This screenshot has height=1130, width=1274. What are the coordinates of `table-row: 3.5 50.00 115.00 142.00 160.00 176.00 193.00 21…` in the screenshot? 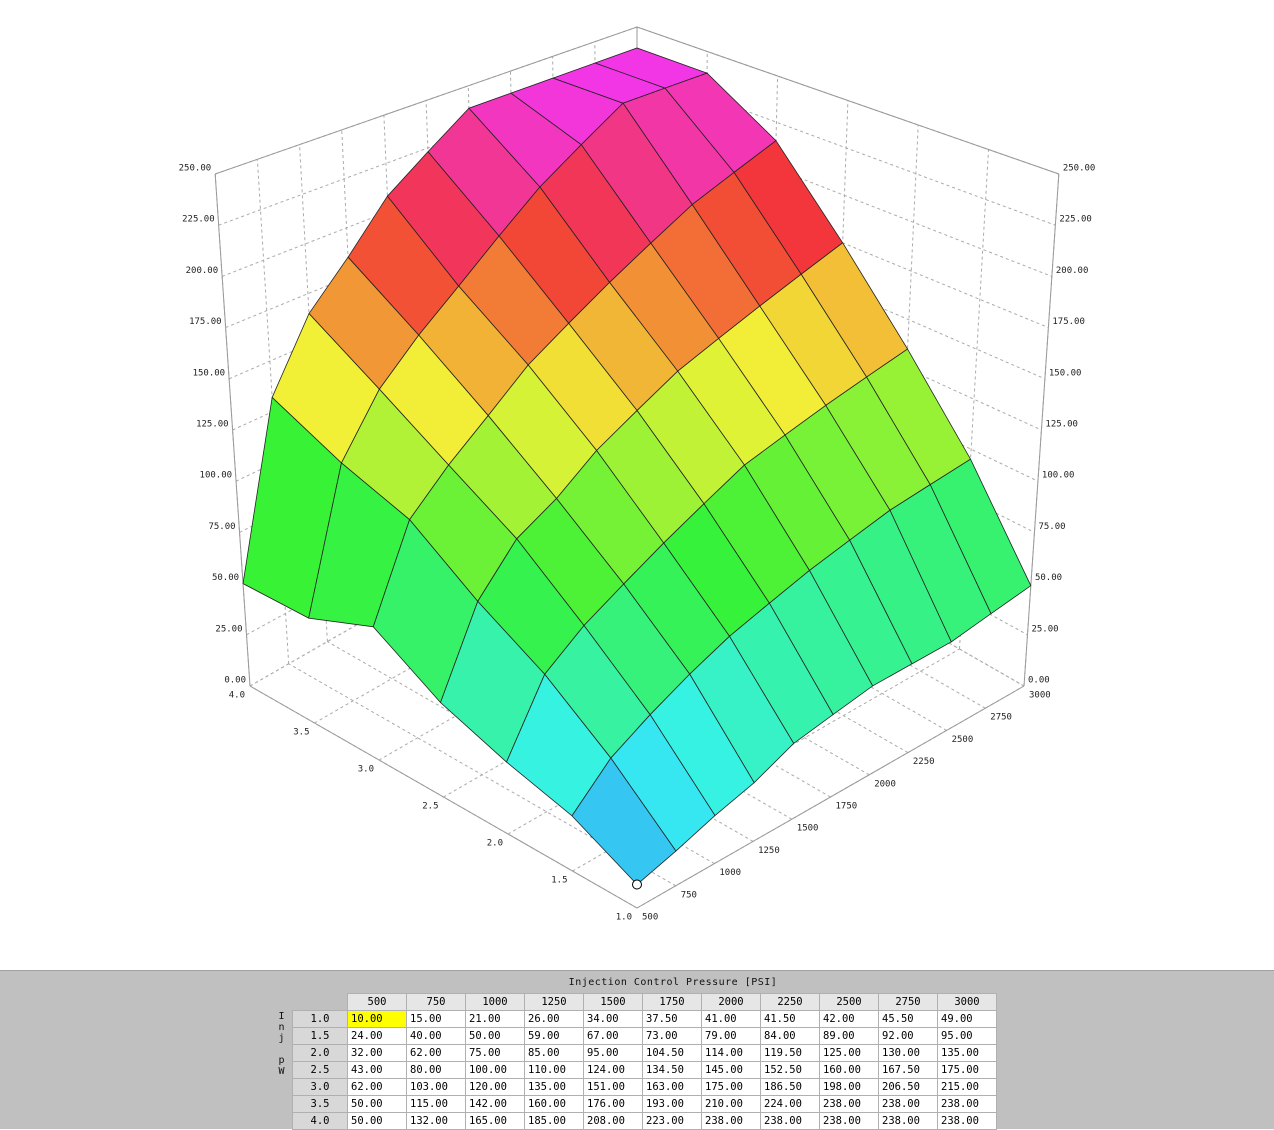 It's located at (644, 1104).